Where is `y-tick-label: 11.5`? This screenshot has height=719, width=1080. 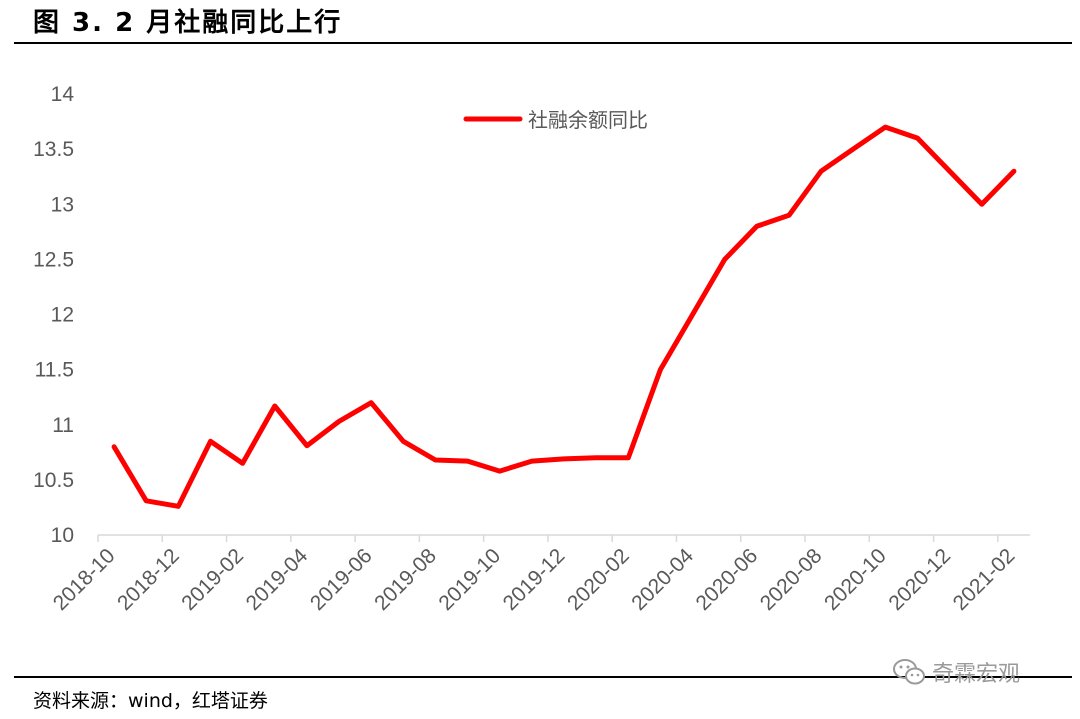 y-tick-label: 11.5 is located at coordinates (54, 370).